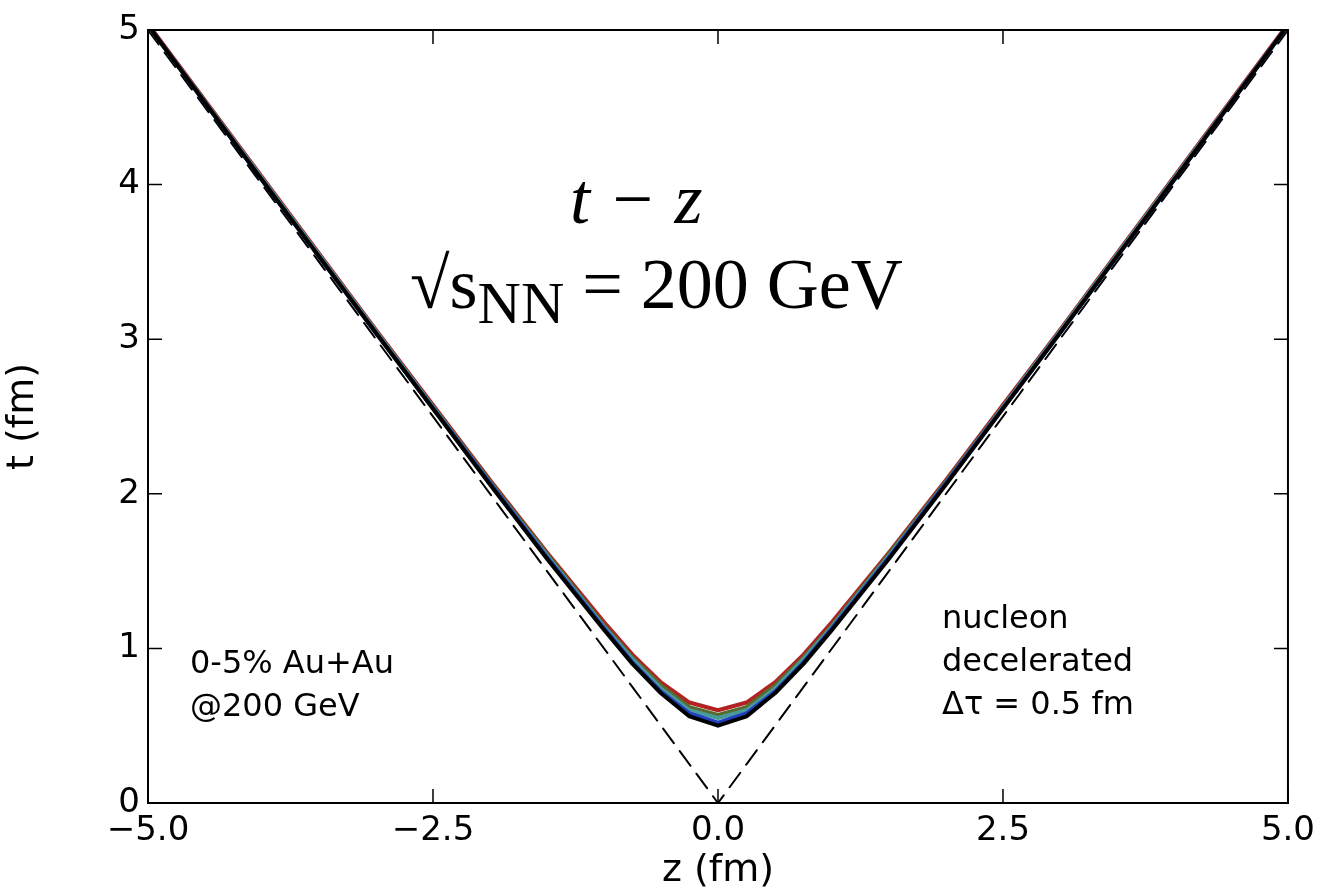 This screenshot has height=894, width=1323. I want to click on annotation: @200 GeV, so click(275, 705).